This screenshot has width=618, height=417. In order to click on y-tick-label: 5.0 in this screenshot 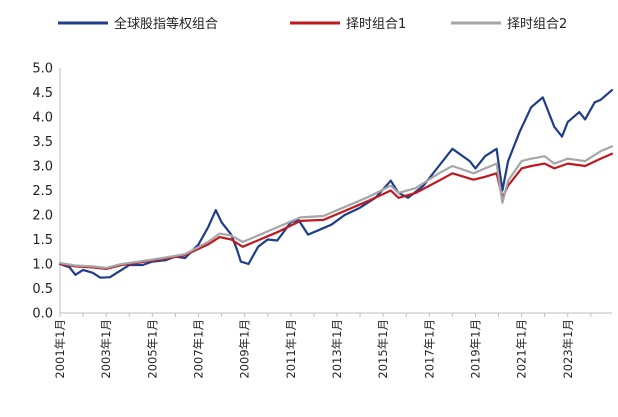, I will do `click(42, 69)`.